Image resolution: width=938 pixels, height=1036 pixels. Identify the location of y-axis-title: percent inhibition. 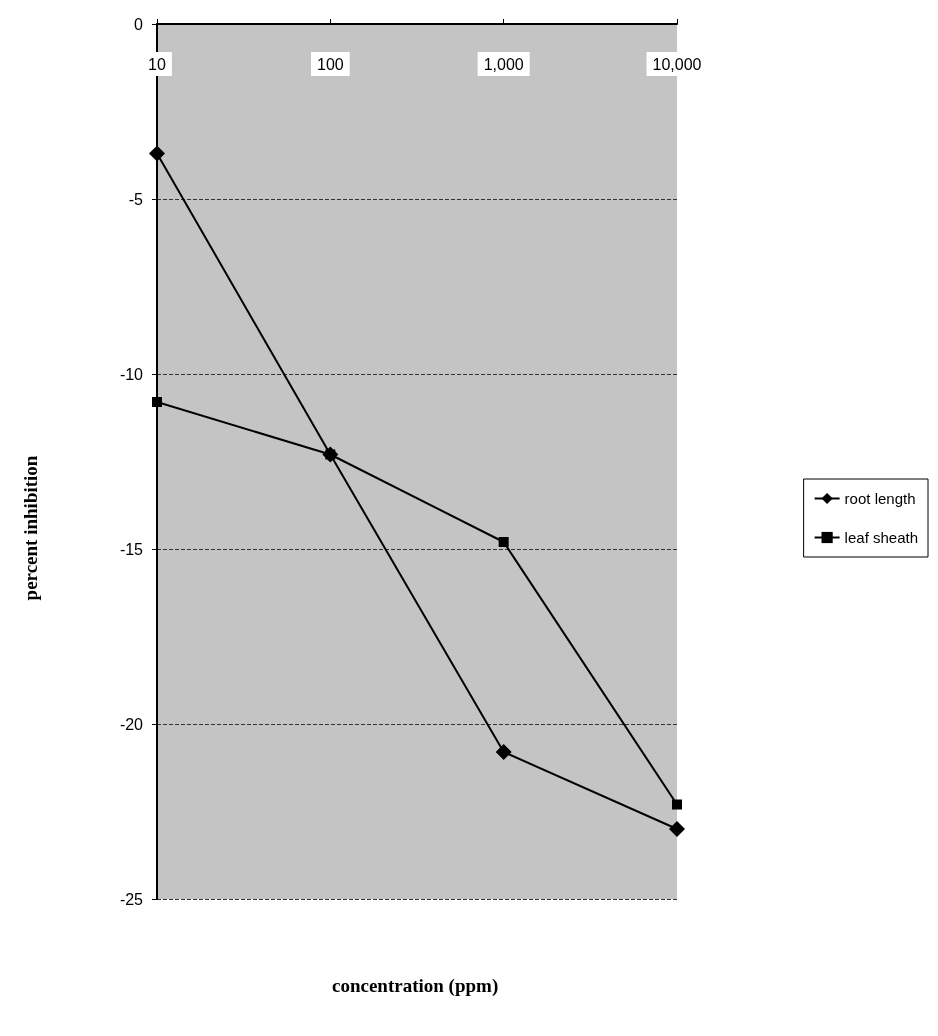
(30, 528).